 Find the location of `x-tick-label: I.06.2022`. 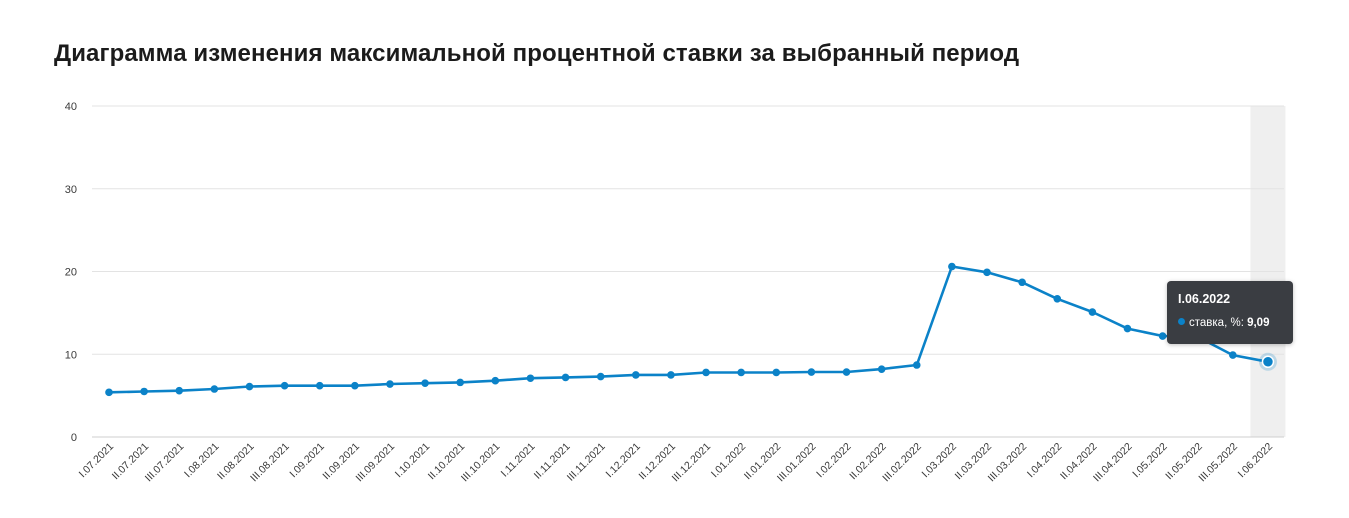

x-tick-label: I.06.2022 is located at coordinates (1256, 461).